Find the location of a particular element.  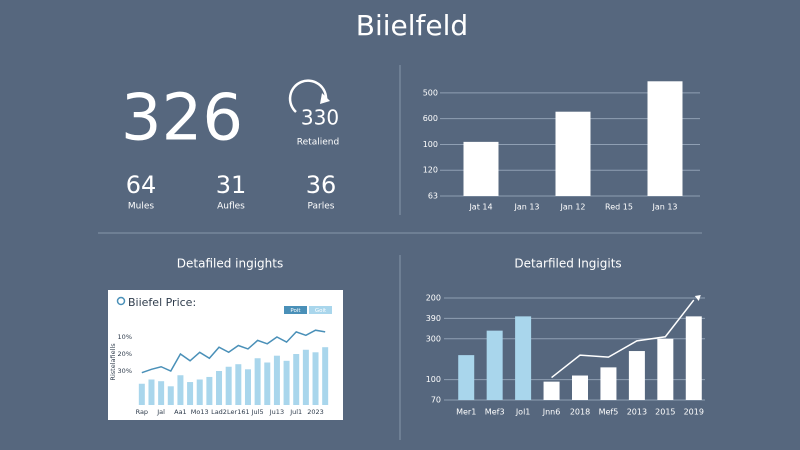

kpi-secondary-label: Retaliend is located at coordinates (318, 143).